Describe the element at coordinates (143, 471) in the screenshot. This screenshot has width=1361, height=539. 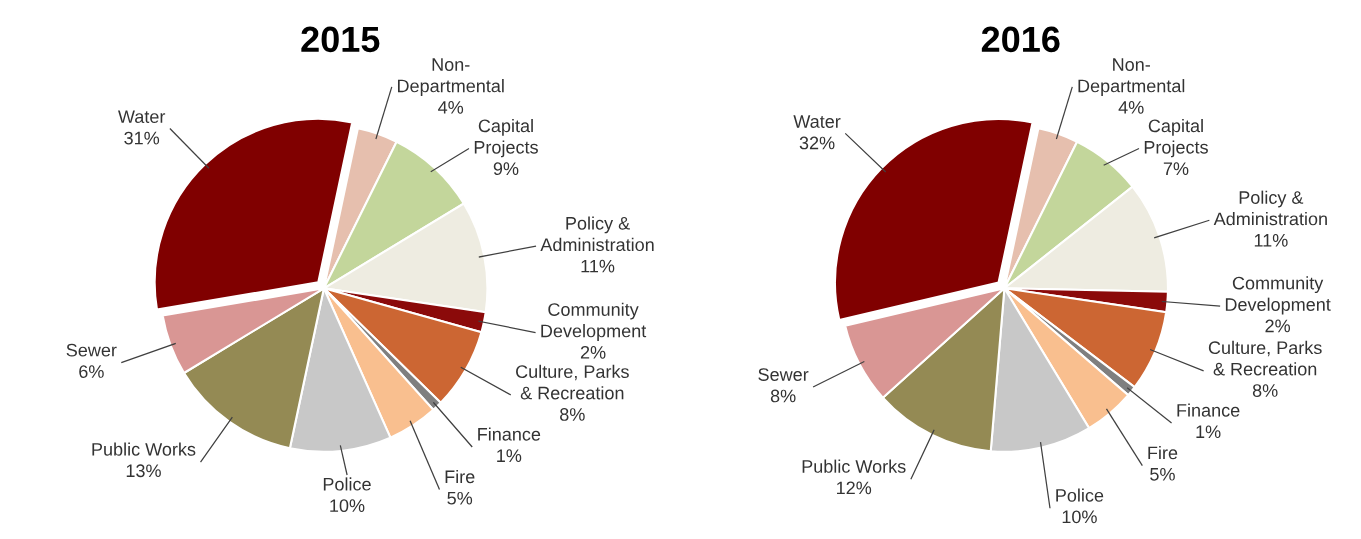
I see `data-label: 13%` at that location.